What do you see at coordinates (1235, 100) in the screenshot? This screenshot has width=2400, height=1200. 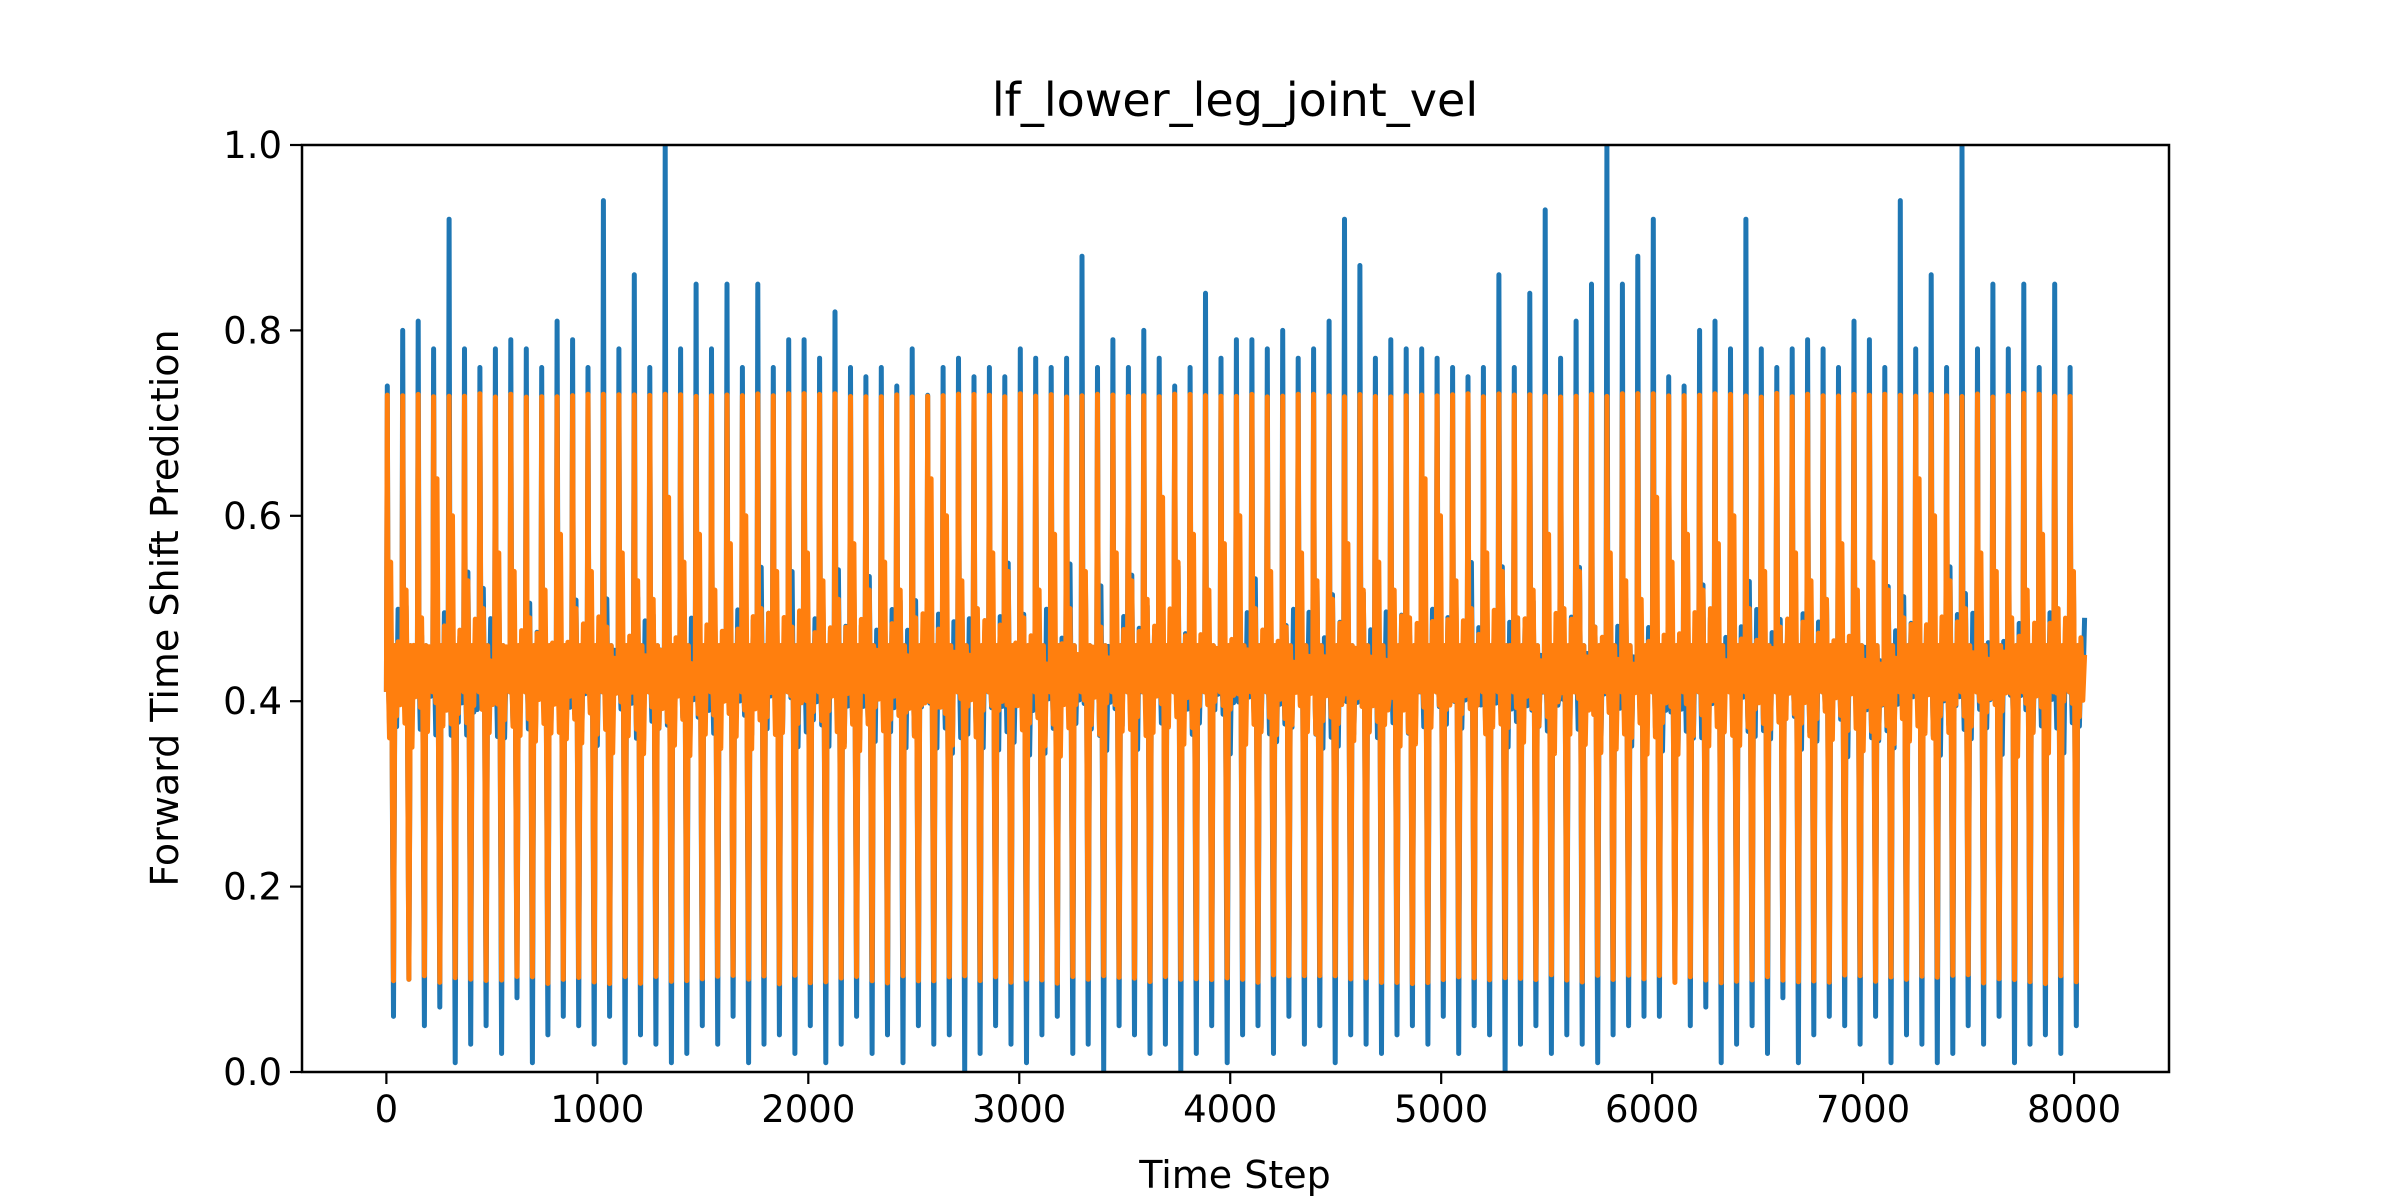 I see `chart-title: lf_lower_leg_joint_vel` at bounding box center [1235, 100].